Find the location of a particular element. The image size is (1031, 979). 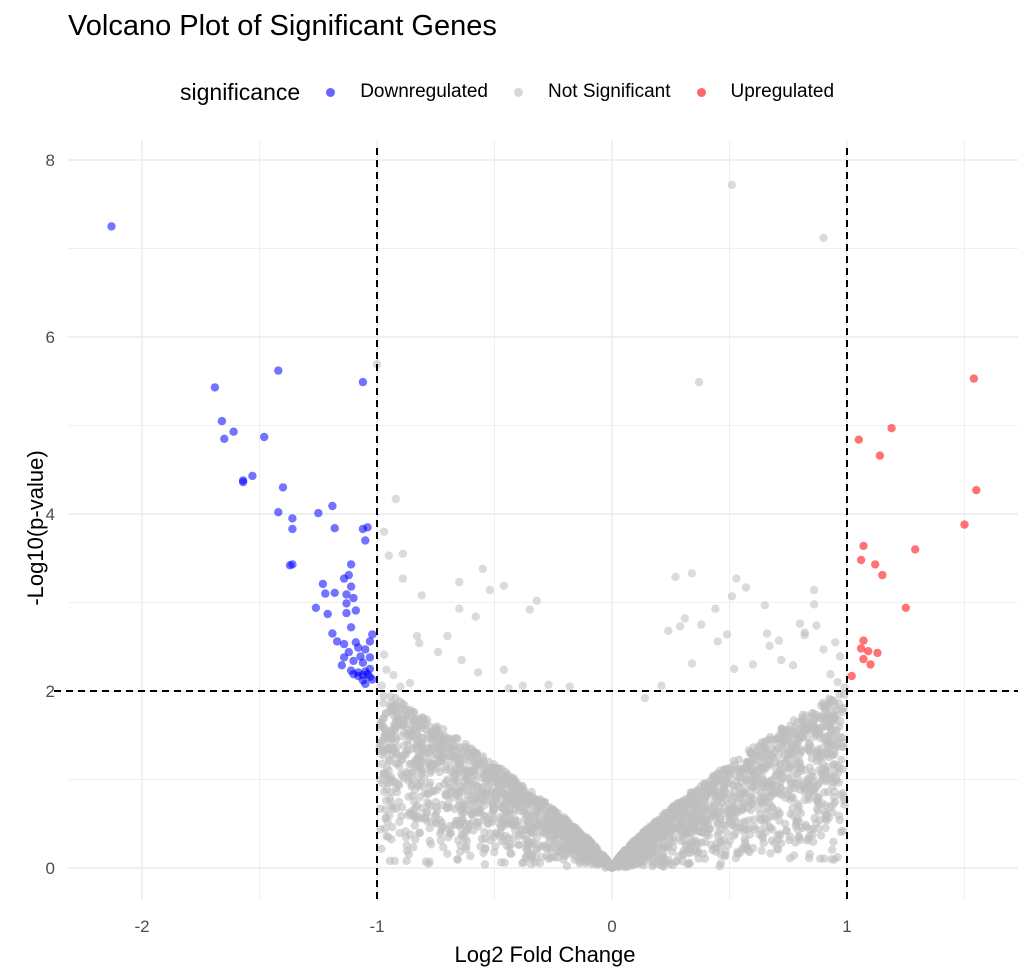

y-tick-label: 4 is located at coordinates (50, 514).